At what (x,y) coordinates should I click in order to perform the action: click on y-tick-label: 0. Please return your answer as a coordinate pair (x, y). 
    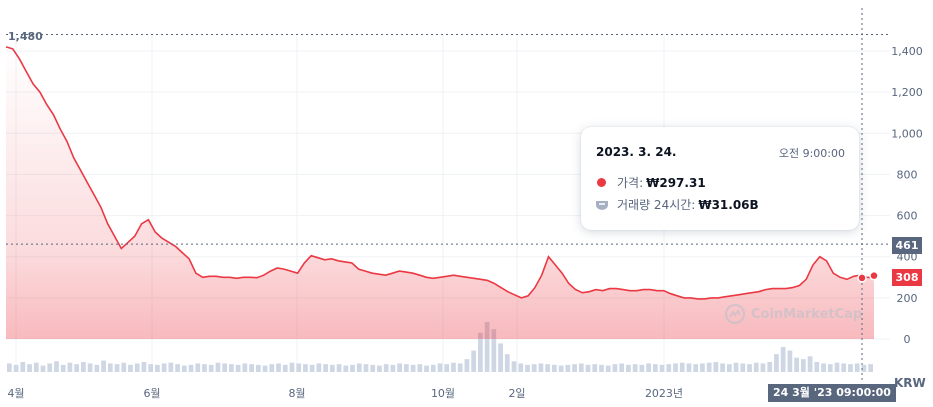
    Looking at the image, I should click on (907, 339).